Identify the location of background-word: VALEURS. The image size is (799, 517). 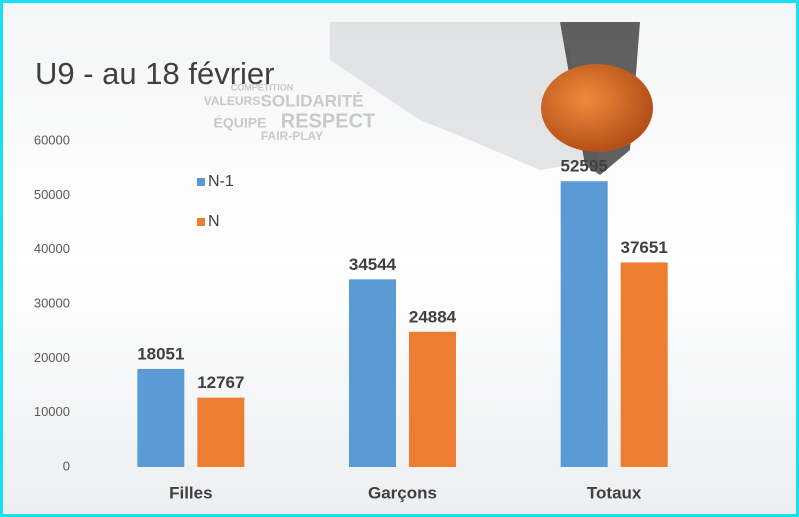
(232, 101).